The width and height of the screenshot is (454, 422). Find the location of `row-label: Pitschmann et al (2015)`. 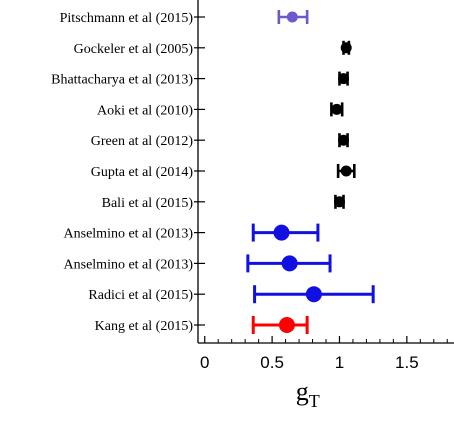

row-label: Pitschmann et al (2015) is located at coordinates (127, 18).